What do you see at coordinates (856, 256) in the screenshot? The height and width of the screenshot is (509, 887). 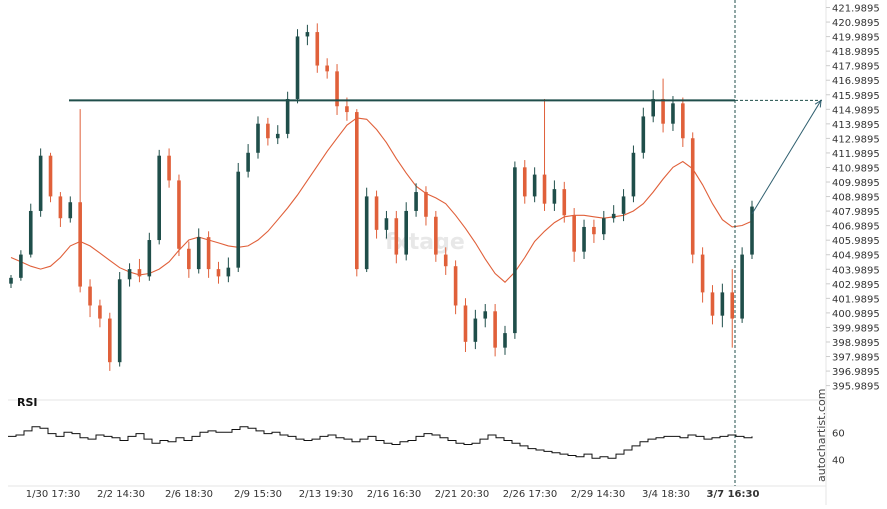 I see `price-tick-label: 404.9895` at bounding box center [856, 256].